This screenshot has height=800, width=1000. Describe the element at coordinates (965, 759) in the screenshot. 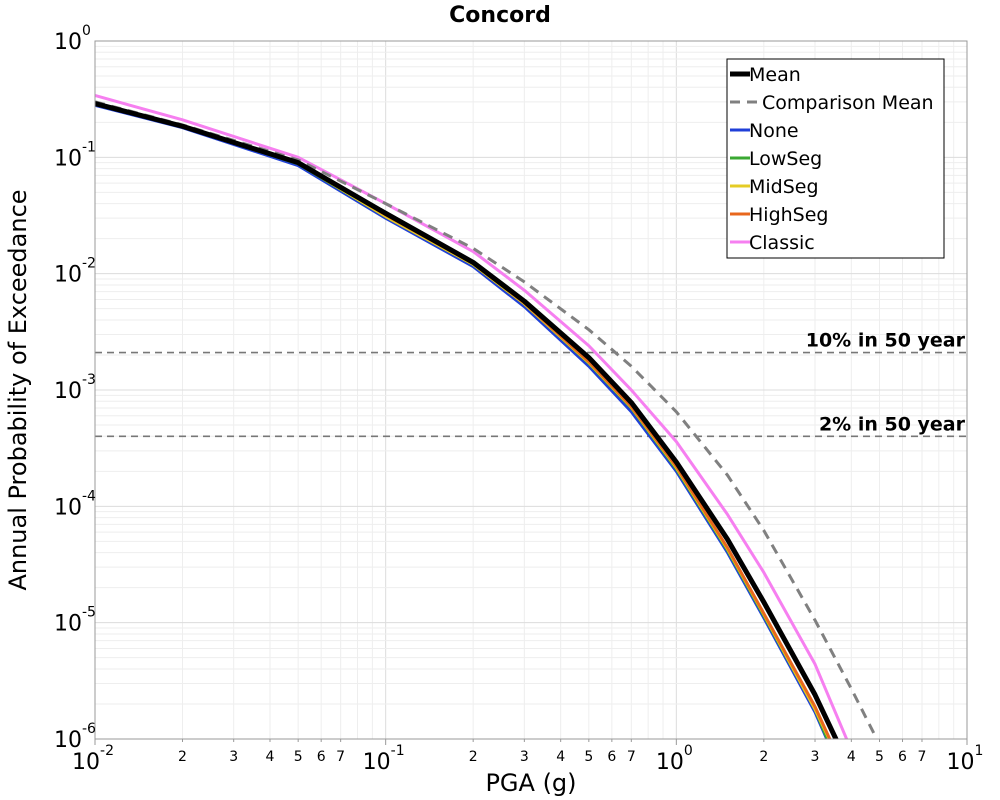

I see `x-tick-label-3: 10¹` at that location.